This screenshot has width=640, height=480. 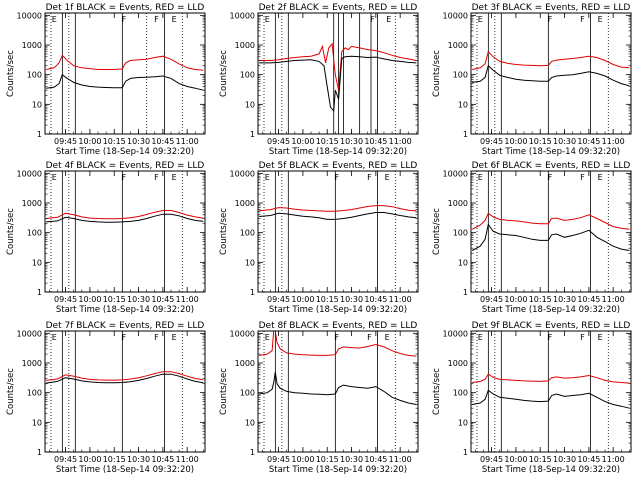 What do you see at coordinates (125, 326) in the screenshot?
I see `panel-title: Det 7f BLACK = Events, RED = LLD` at bounding box center [125, 326].